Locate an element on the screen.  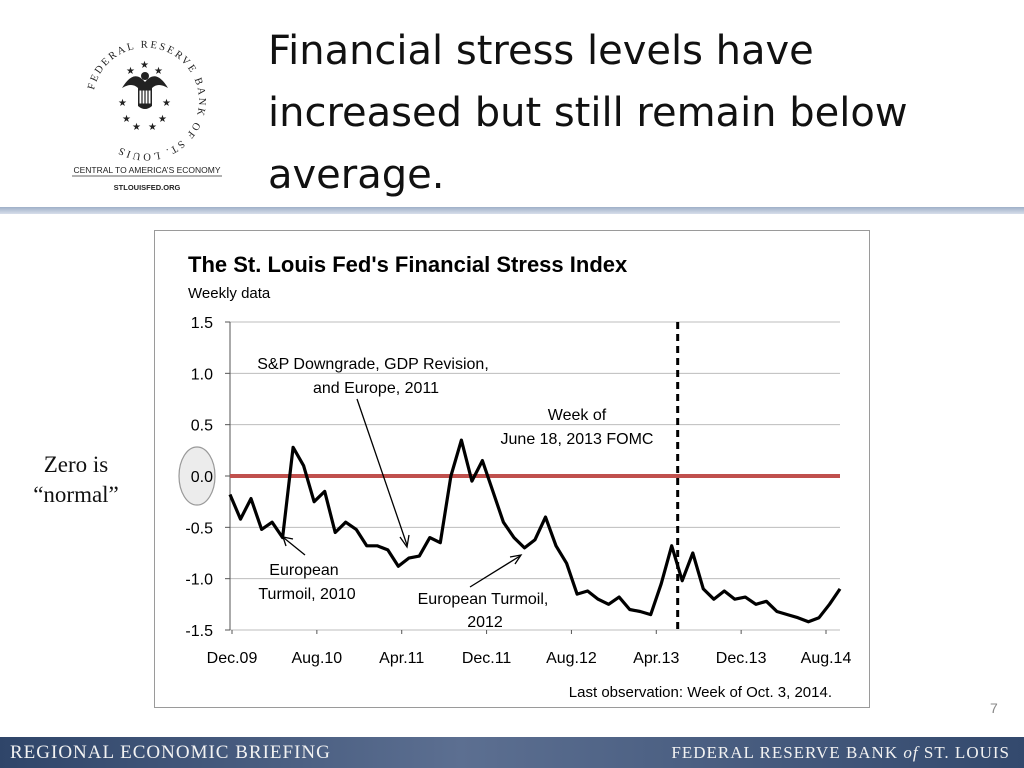
y-tick-label: -1.0 is located at coordinates (199, 580).